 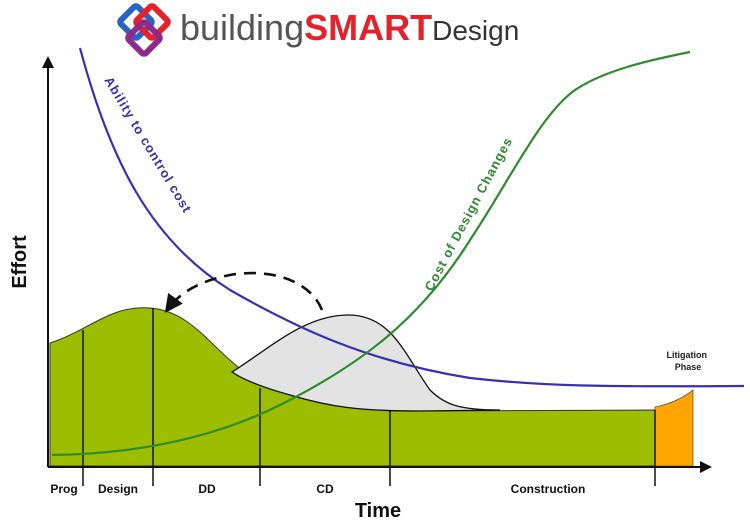 I want to click on cost-curve-label: Cost of Design Changes, so click(x=468, y=213).